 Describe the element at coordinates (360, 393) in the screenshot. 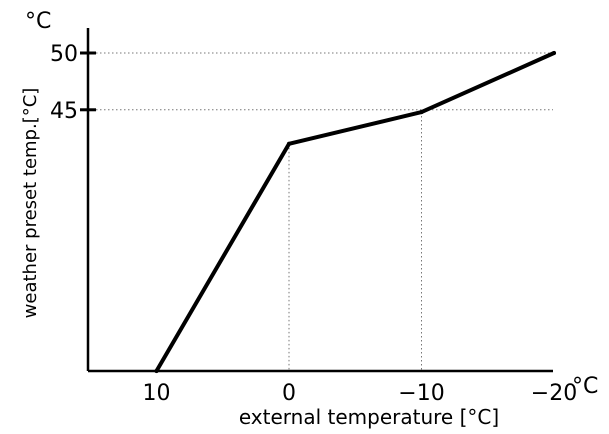

I see `x-tick-labels: 10 0 −10 −20` at that location.